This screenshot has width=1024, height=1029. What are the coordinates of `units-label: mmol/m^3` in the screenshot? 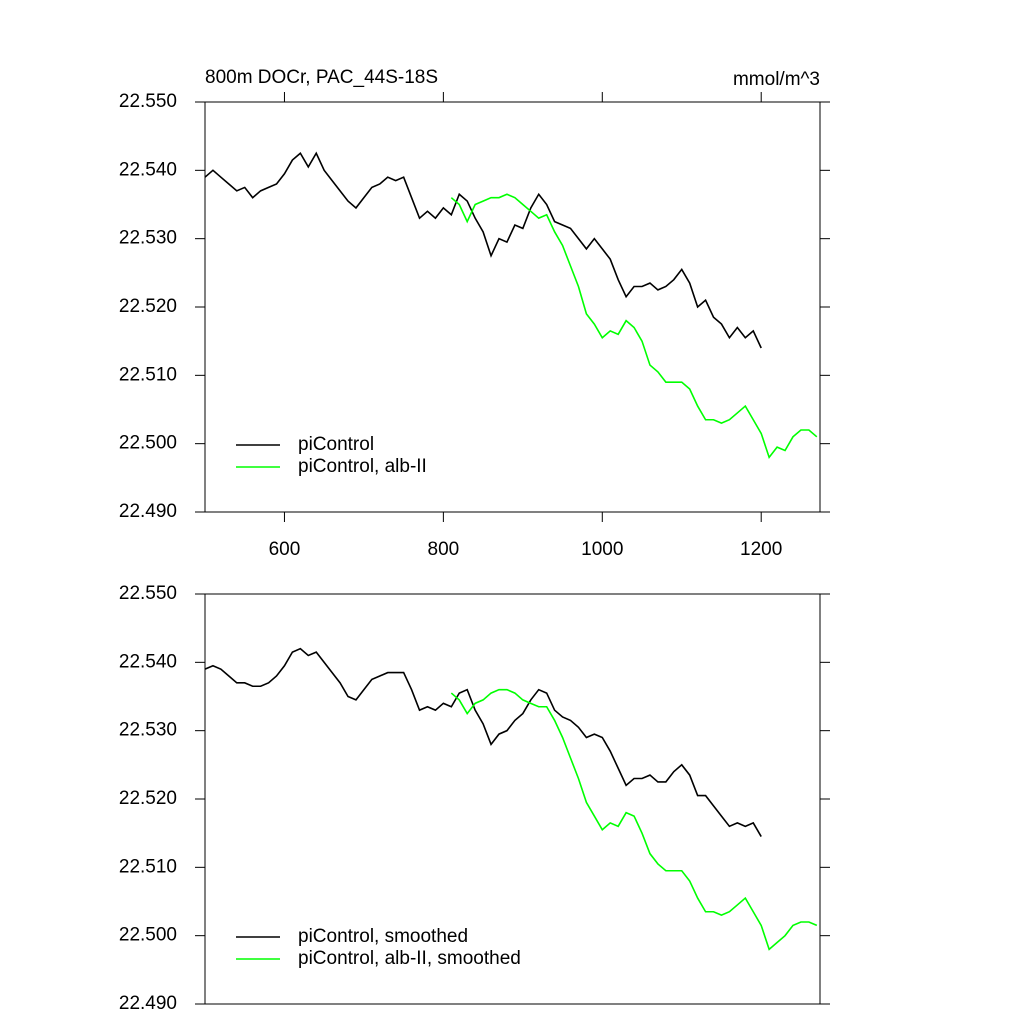 It's located at (776, 79).